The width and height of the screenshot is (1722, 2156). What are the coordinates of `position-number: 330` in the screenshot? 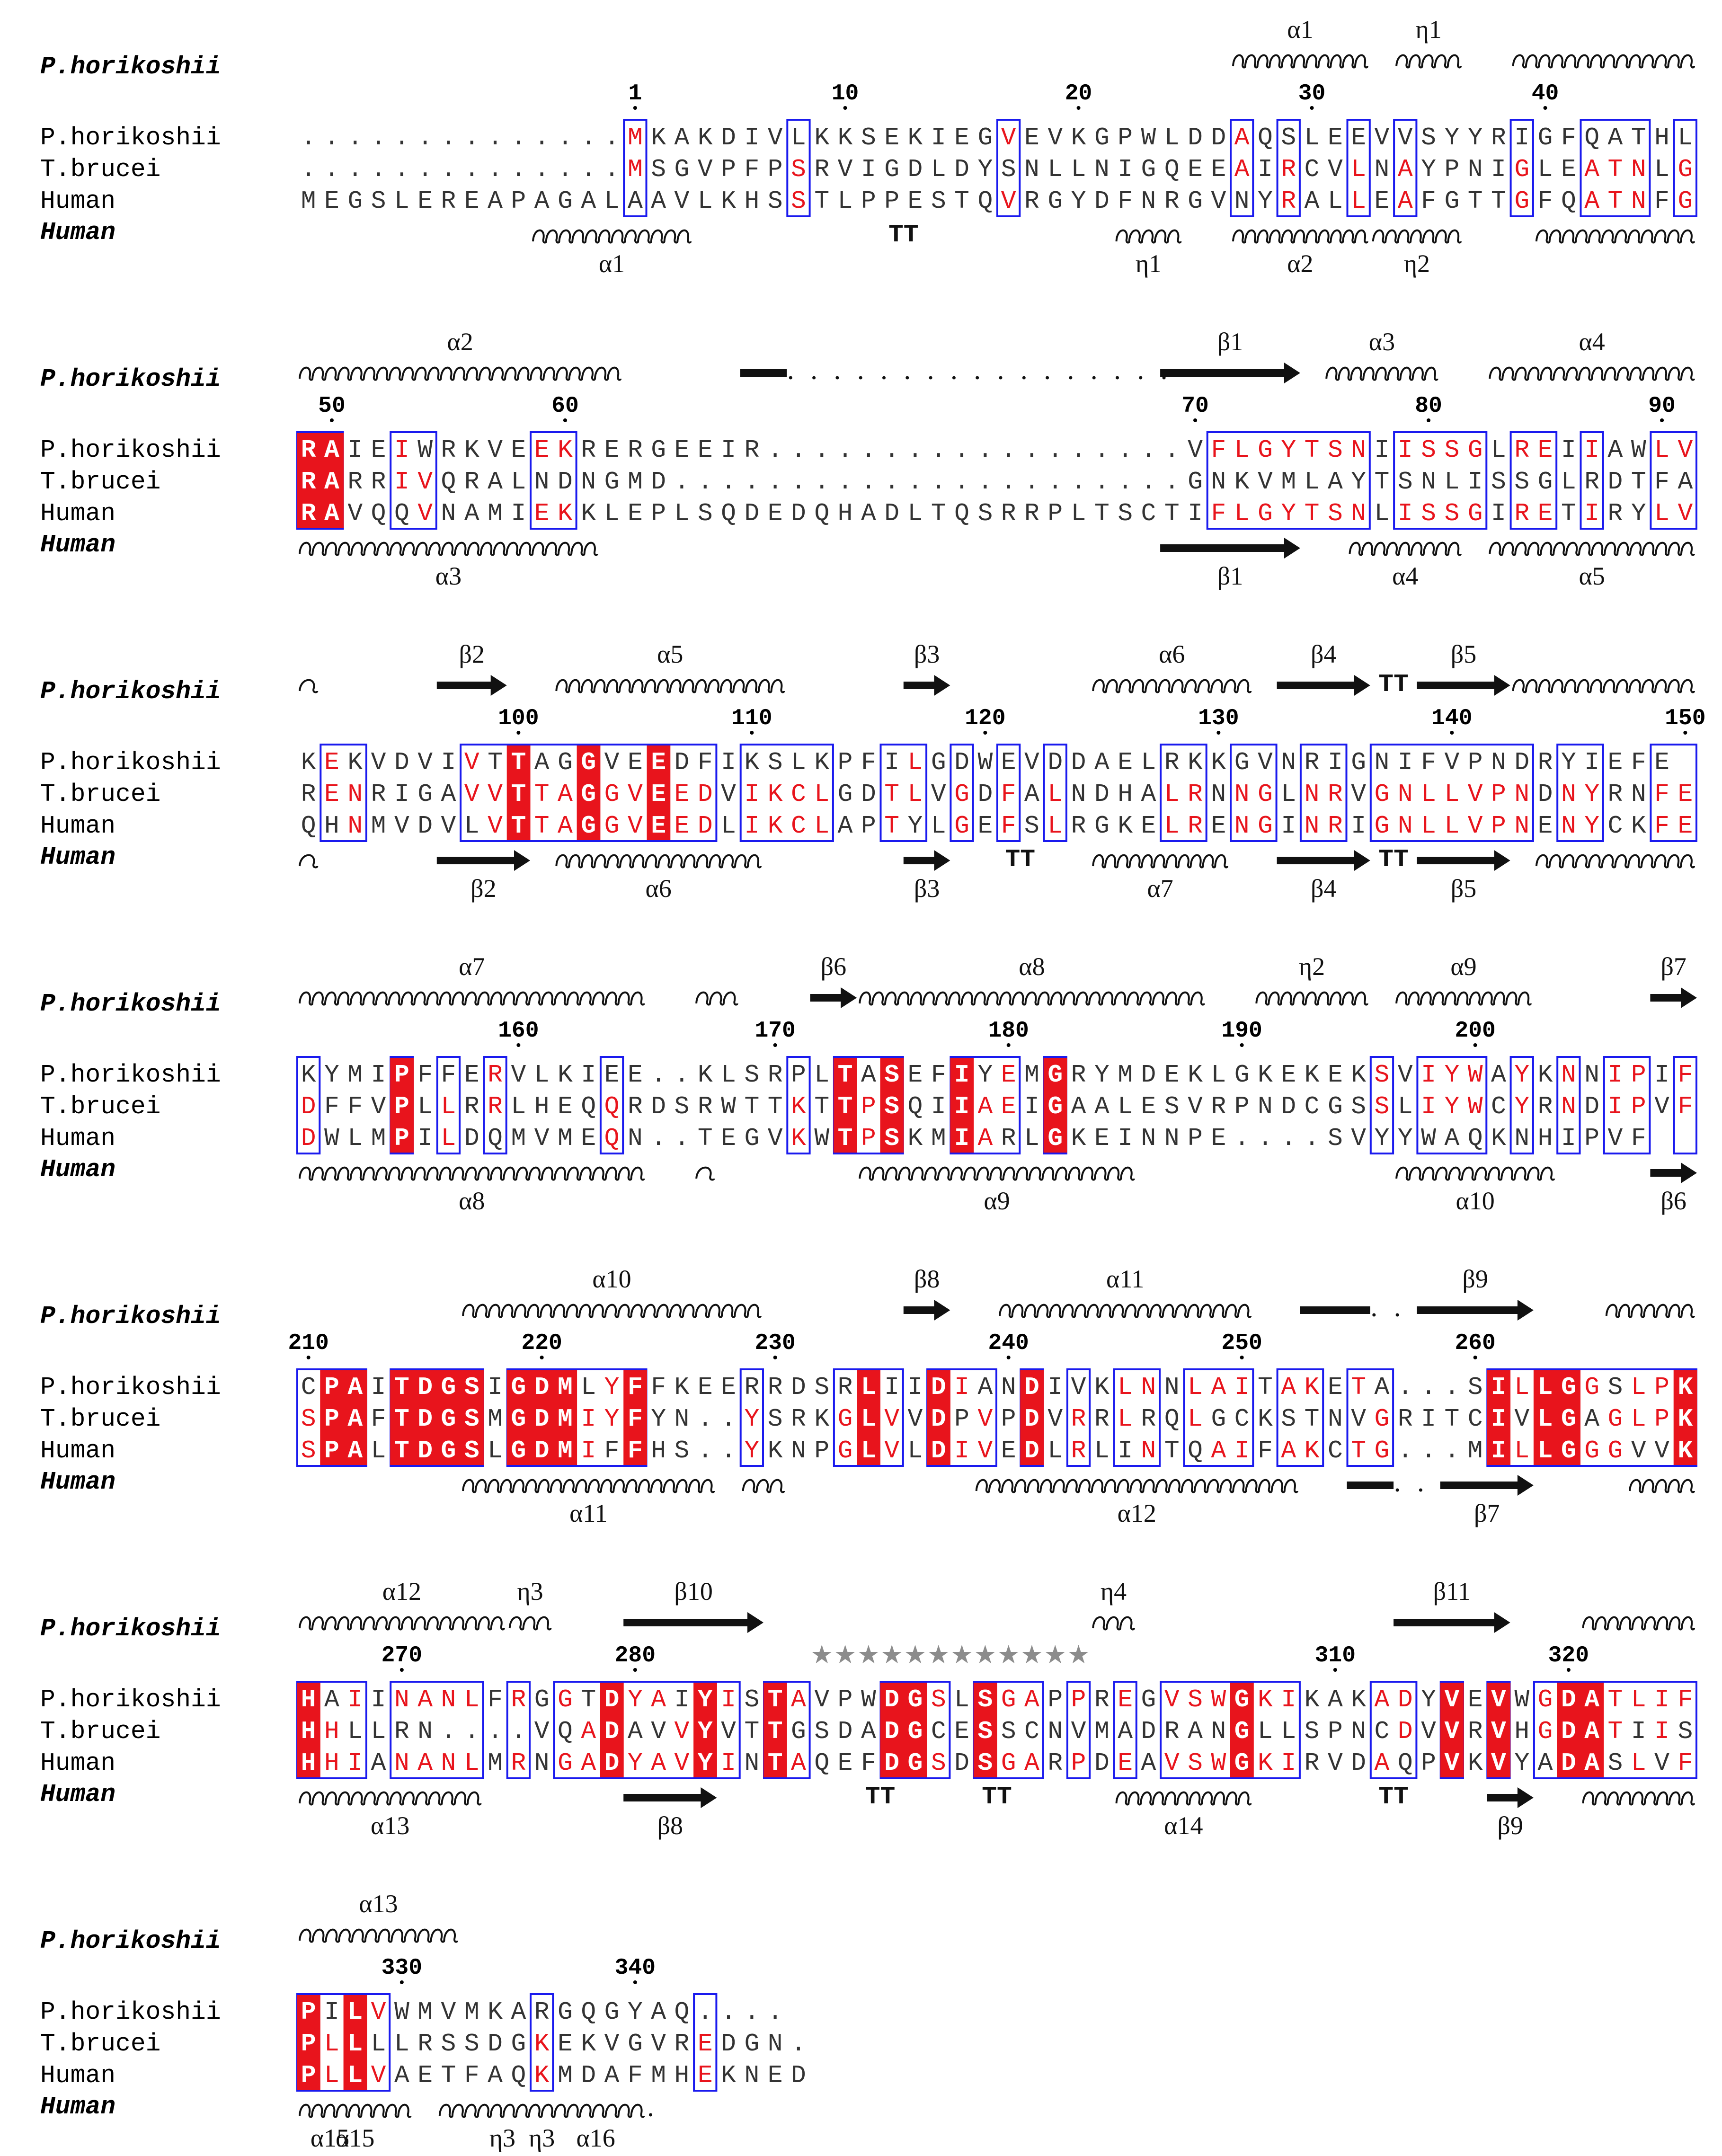 It's located at (402, 1968).